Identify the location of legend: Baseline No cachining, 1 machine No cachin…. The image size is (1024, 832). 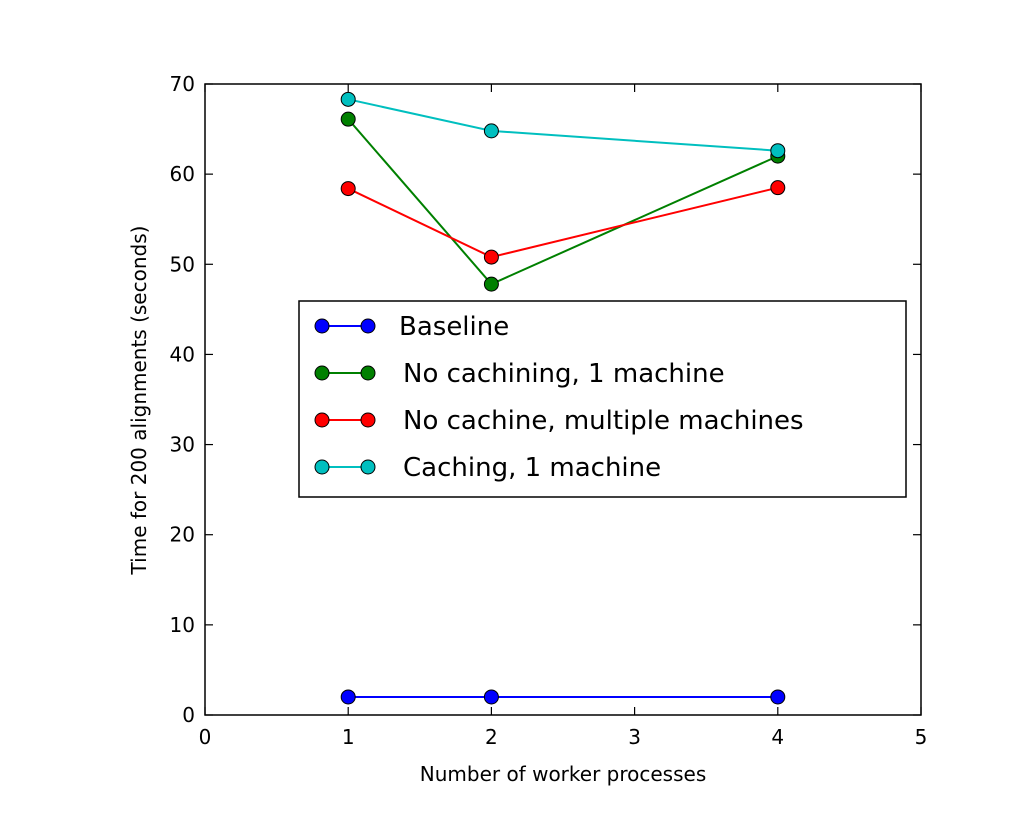
(602, 399).